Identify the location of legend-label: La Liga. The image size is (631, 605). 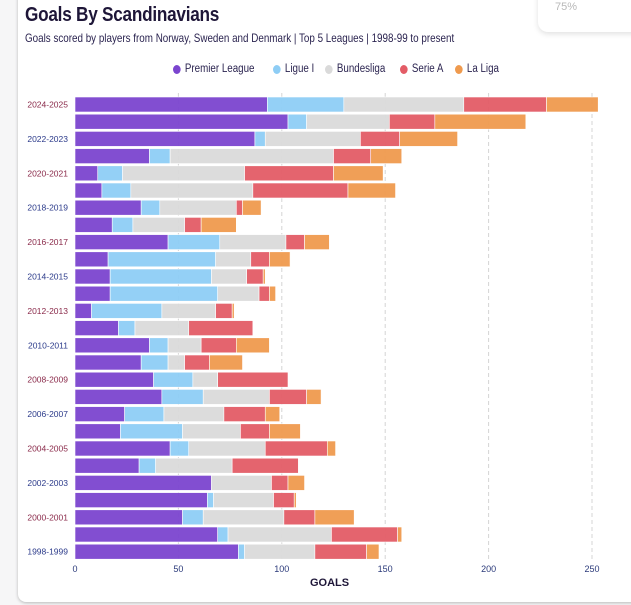
(483, 69).